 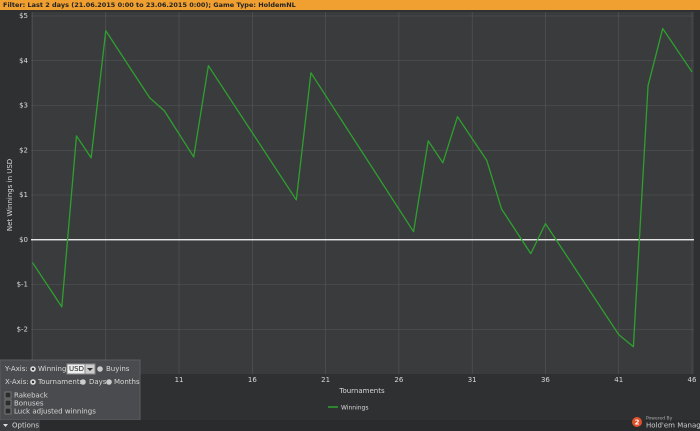 What do you see at coordinates (23, 61) in the screenshot?
I see `y-tick-label: $4` at bounding box center [23, 61].